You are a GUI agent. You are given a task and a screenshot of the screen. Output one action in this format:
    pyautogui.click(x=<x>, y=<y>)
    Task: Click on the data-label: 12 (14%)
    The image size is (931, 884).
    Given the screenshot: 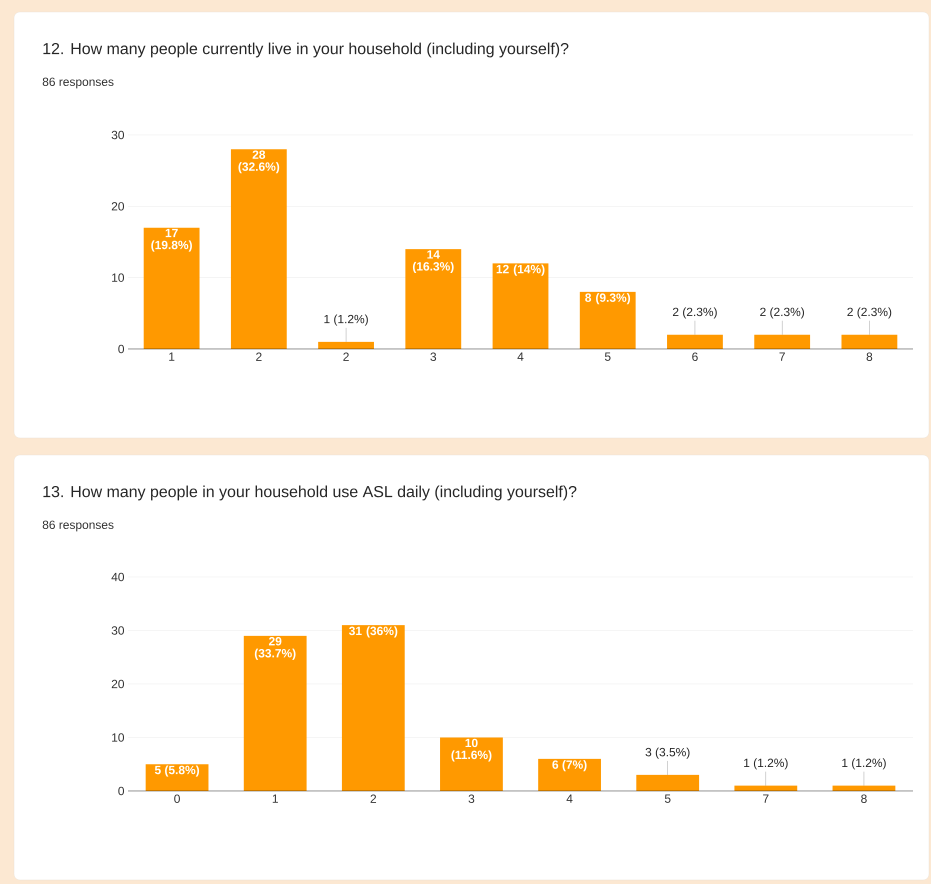 What is the action you would take?
    pyautogui.click(x=520, y=270)
    